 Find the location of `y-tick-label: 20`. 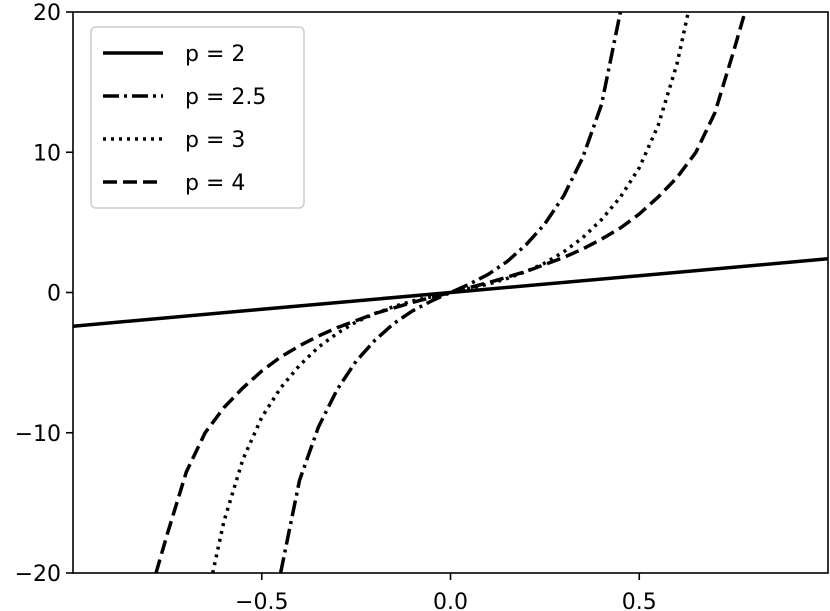

y-tick-label: 20 is located at coordinates (47, 13).